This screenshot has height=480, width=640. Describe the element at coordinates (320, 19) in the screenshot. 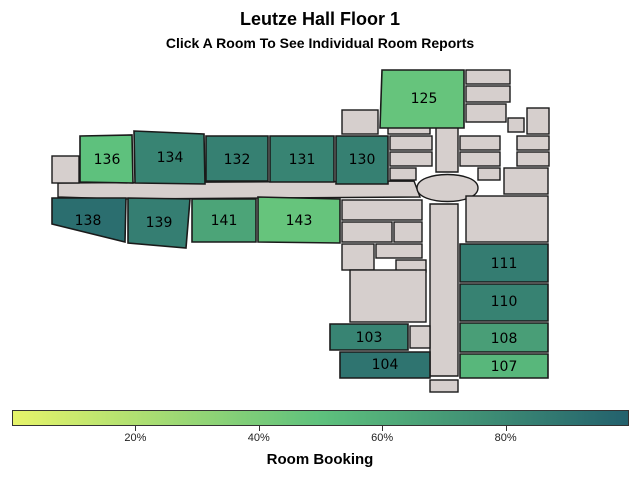

I see `map-title: Leutze Hall Floor 1` at that location.